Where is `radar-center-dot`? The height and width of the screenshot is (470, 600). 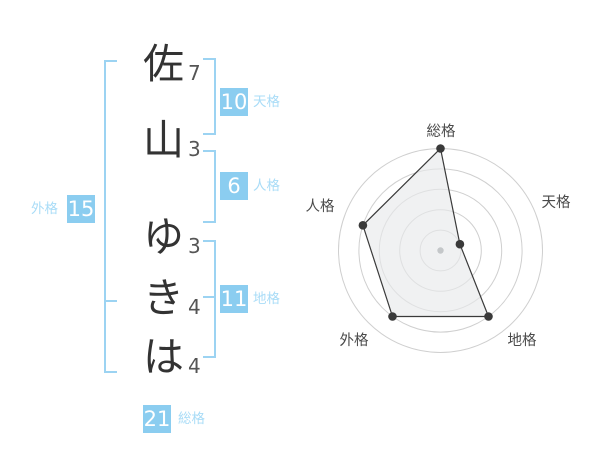
radar-center-dot is located at coordinates (440, 250).